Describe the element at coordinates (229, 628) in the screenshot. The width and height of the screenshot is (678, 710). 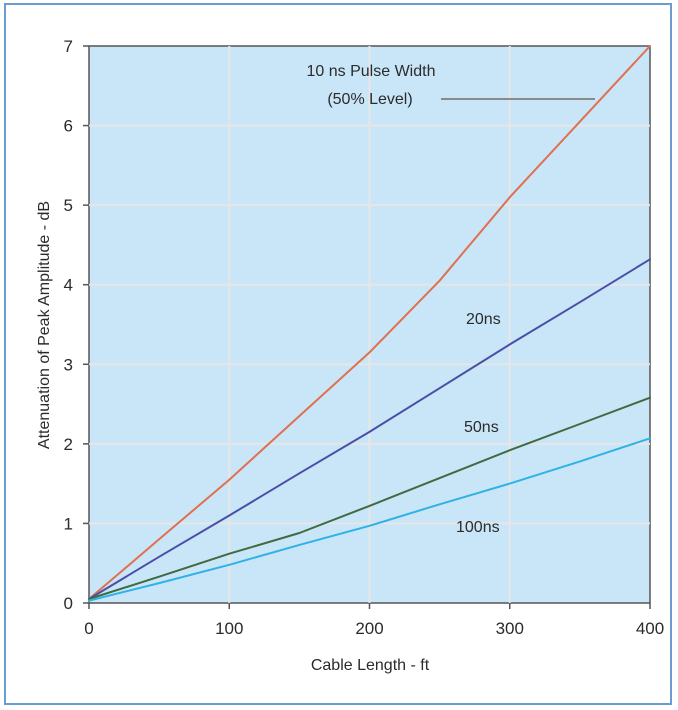
I see `x-tick-label-1: 100` at that location.